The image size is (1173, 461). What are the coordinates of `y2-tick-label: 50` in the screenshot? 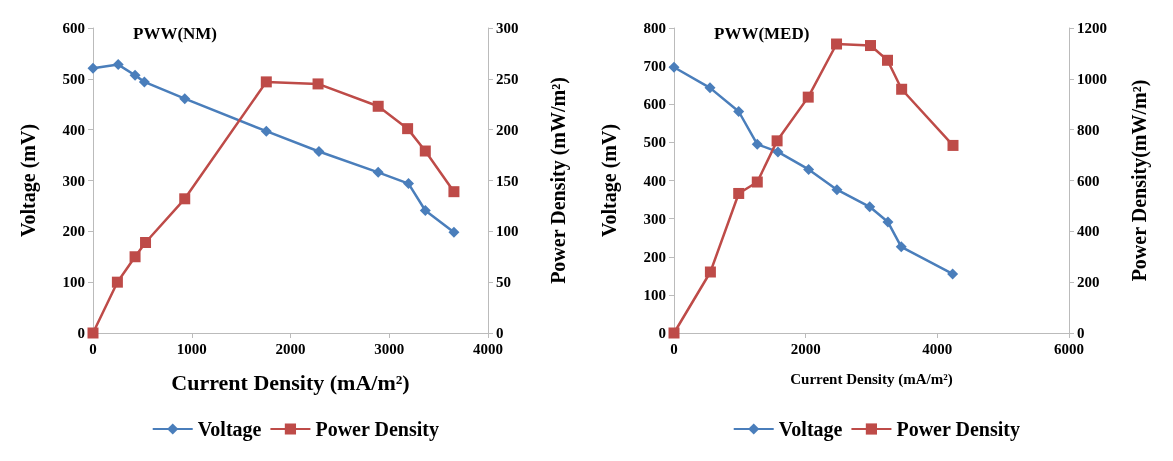 It's located at (503, 282).